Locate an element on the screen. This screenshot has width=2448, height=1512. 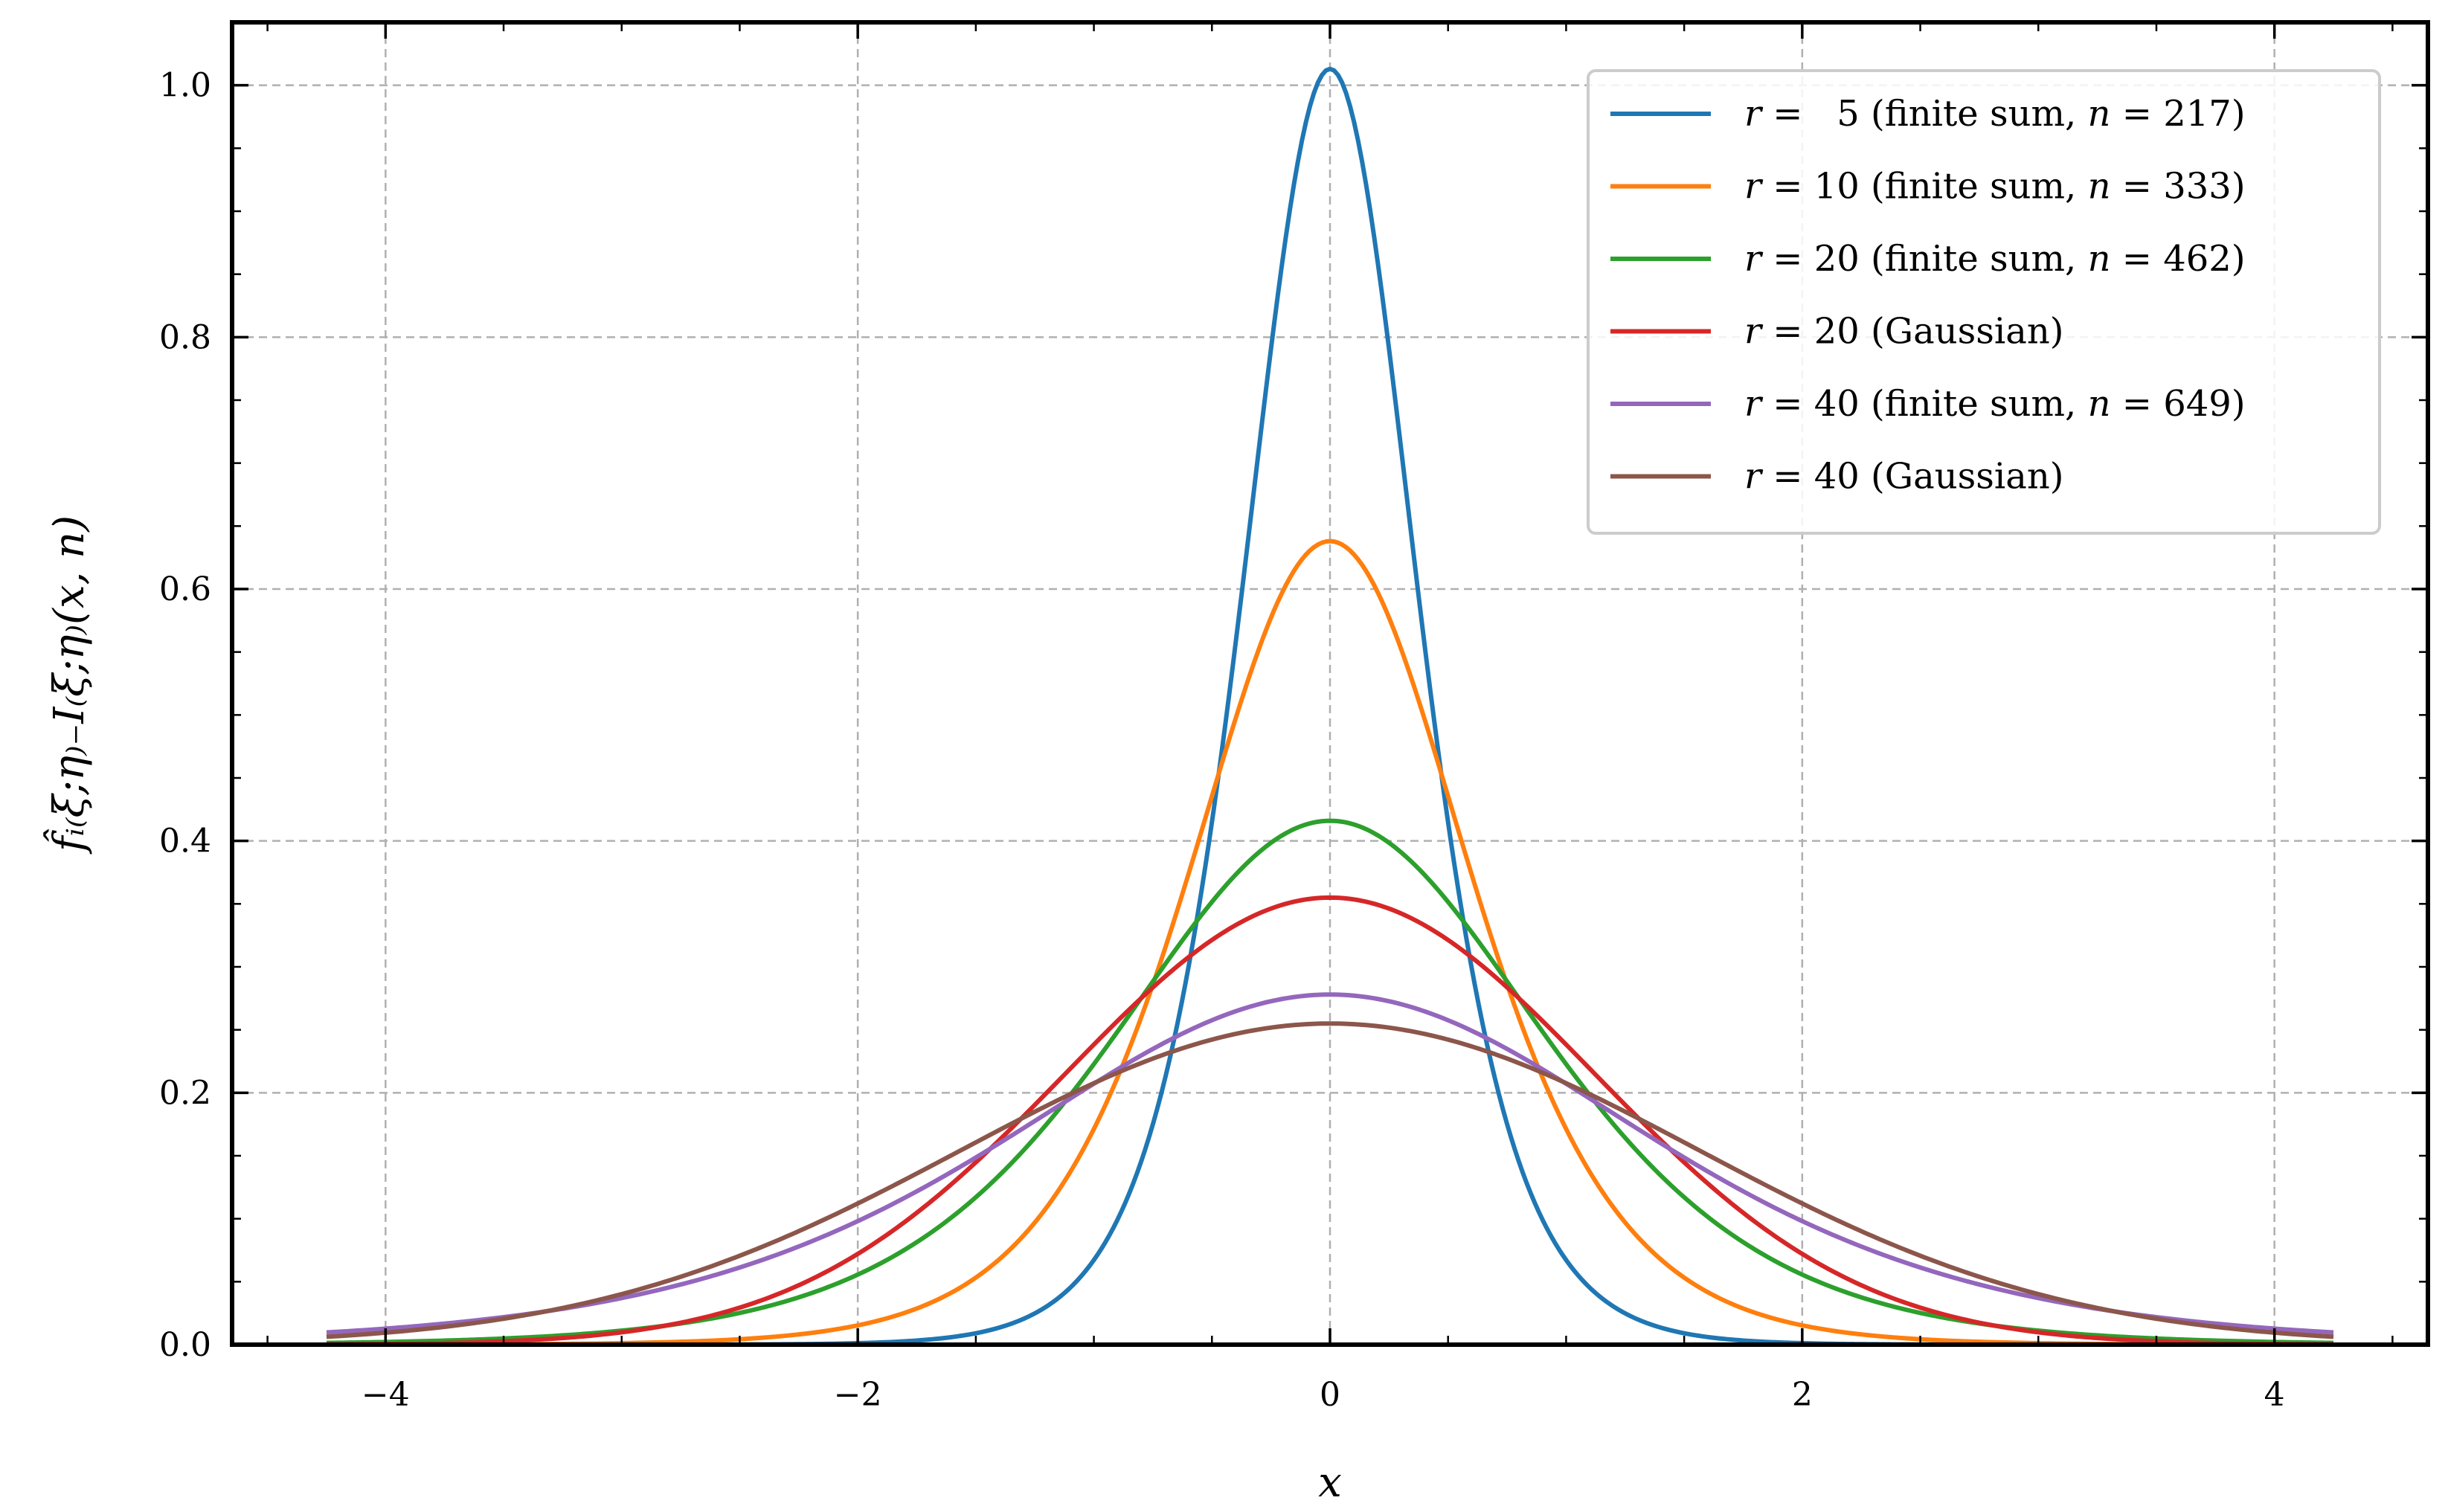
y-tick-label: 1.0 is located at coordinates (185, 86).